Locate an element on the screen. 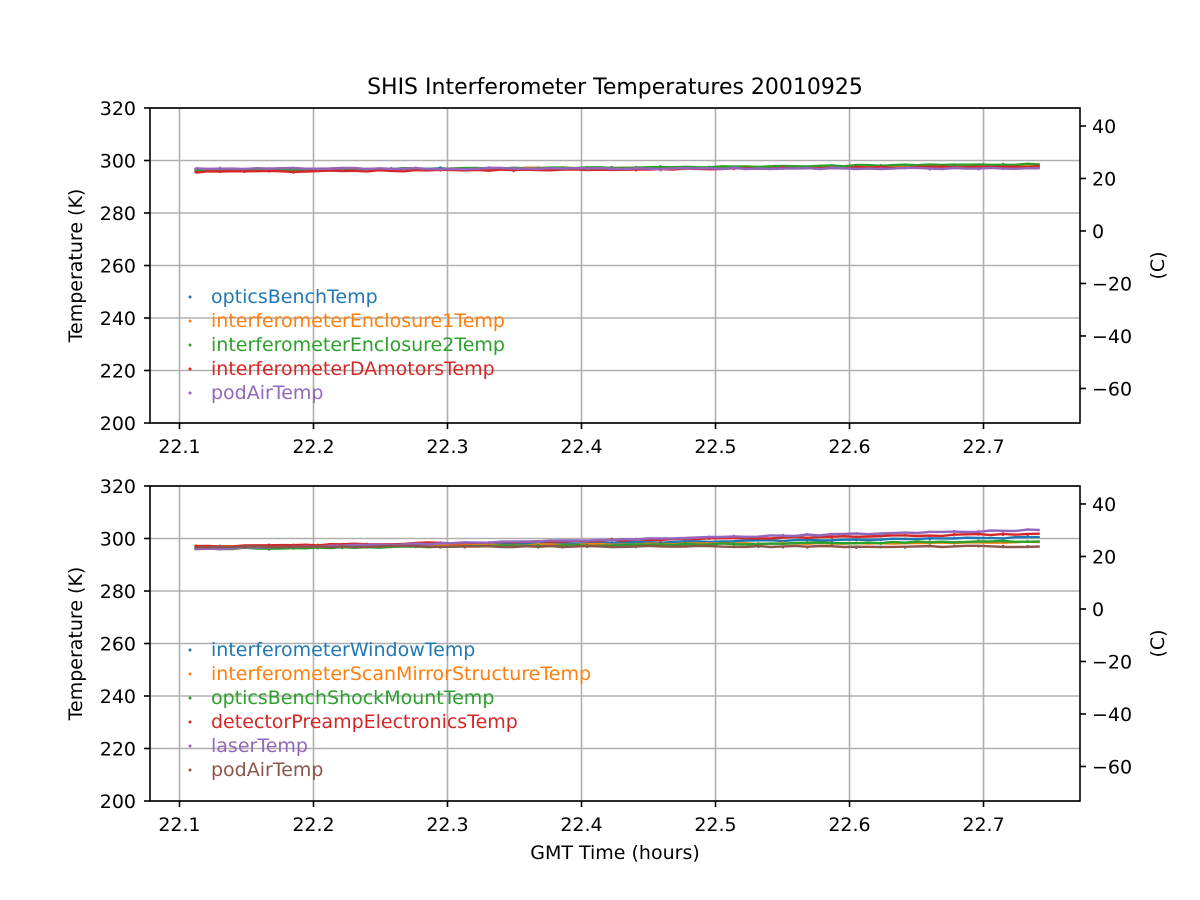 The height and width of the screenshot is (900, 1200). legend-entry: interferometerEnclosure1Temp is located at coordinates (358, 321).